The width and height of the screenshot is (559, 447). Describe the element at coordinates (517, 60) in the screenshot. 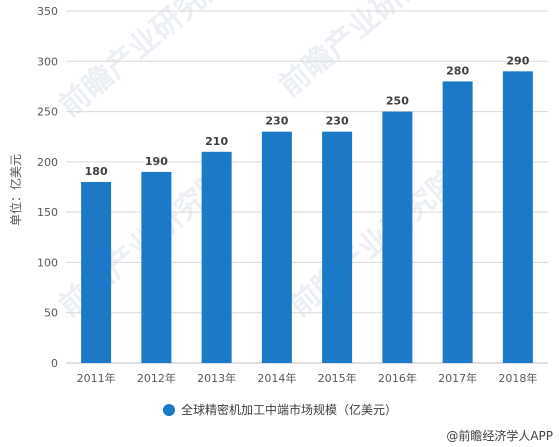

I see `data-label: 290` at that location.